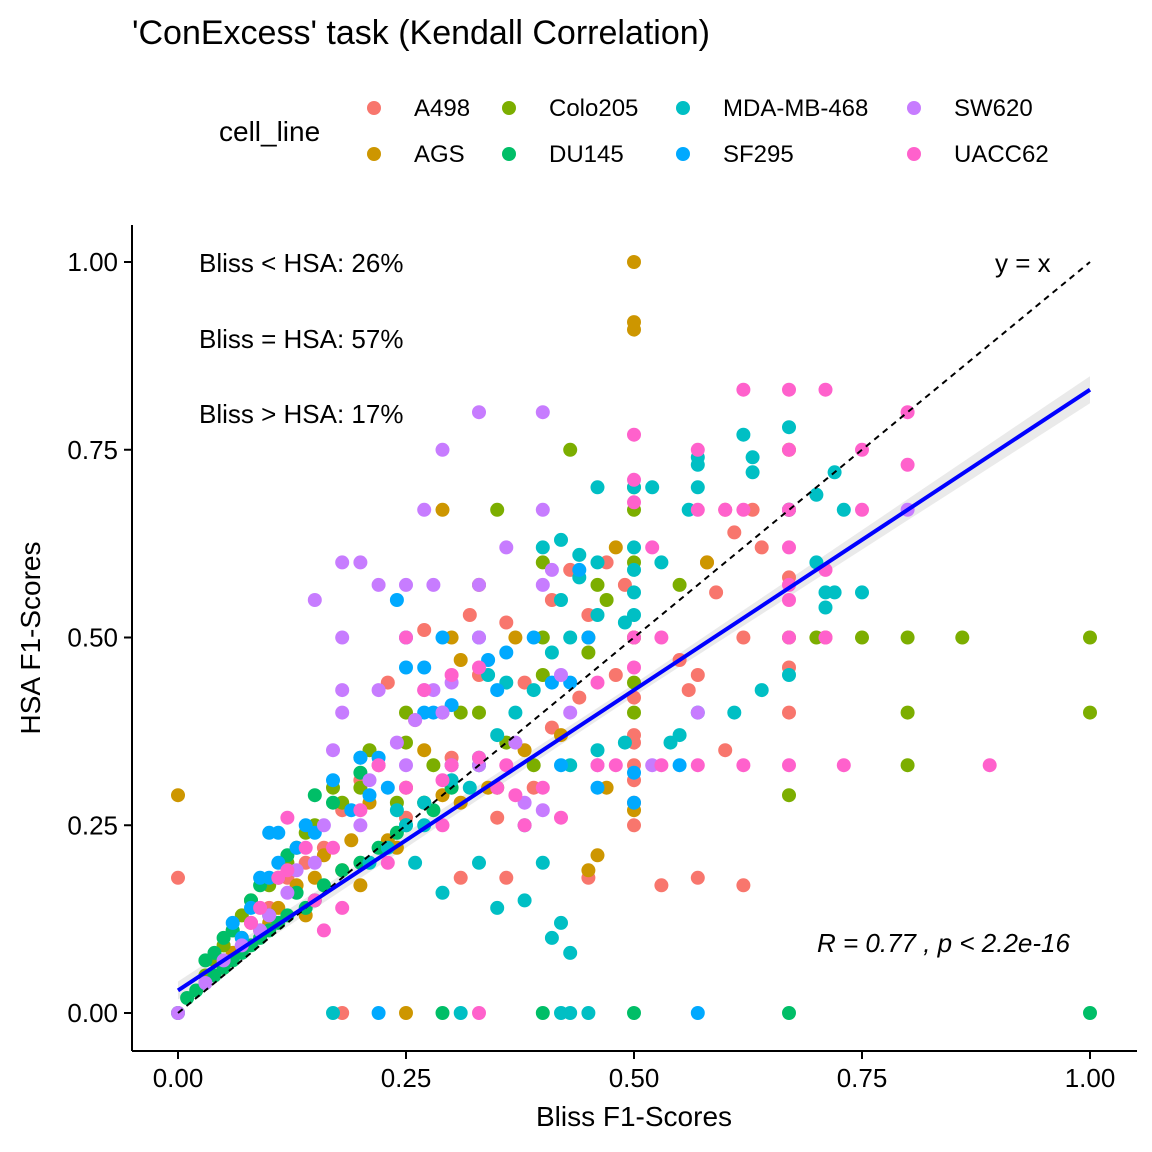 The image size is (1152, 1152). I want to click on annotation-bliss-equal: Bliss = HSA: 57%, so click(301, 339).